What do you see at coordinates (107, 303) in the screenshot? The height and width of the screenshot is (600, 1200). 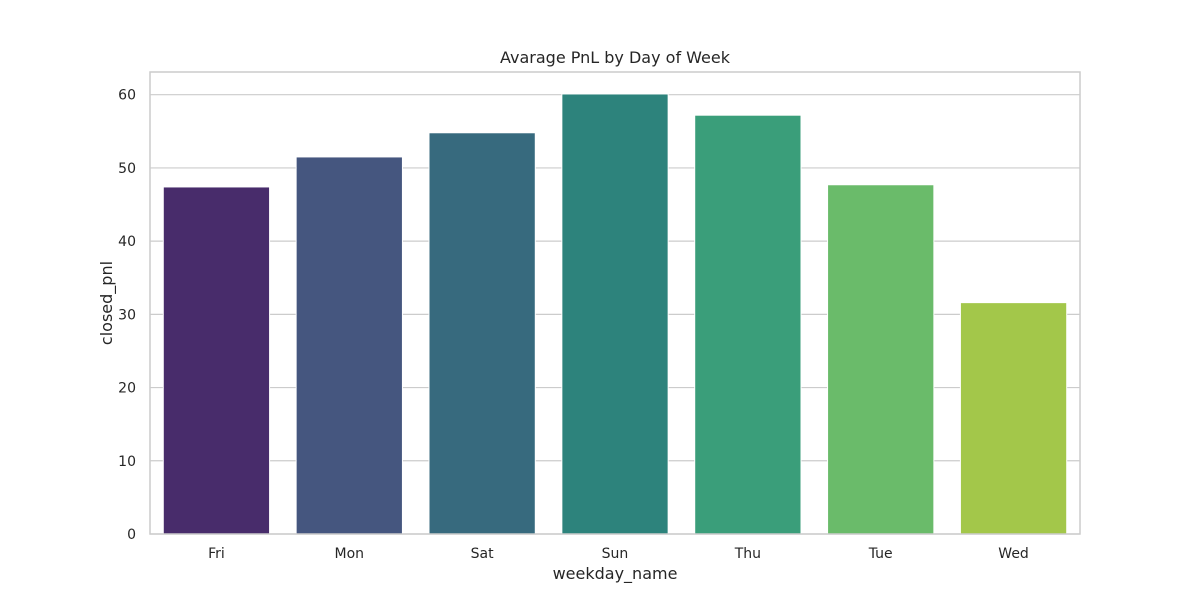 I see `y-axis-label: closed_pnl` at bounding box center [107, 303].